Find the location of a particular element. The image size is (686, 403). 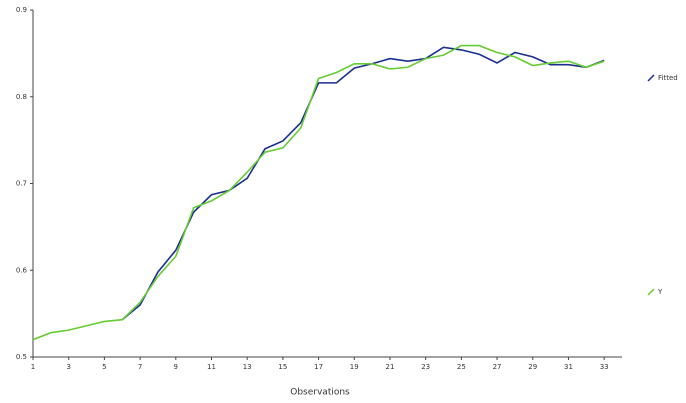

x-tick-label: 31 is located at coordinates (568, 367).